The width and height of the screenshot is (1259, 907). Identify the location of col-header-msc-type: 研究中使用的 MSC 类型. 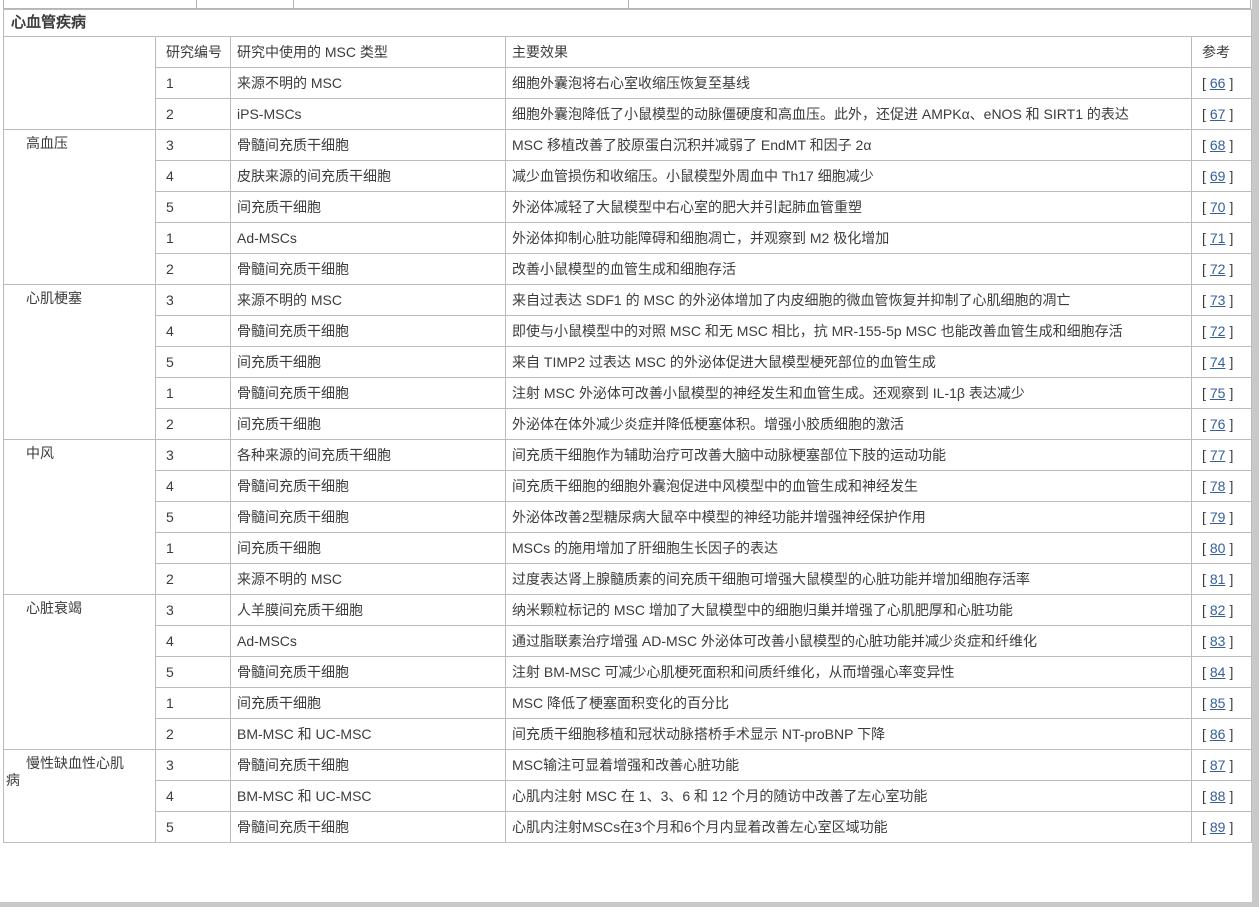
(368, 52).